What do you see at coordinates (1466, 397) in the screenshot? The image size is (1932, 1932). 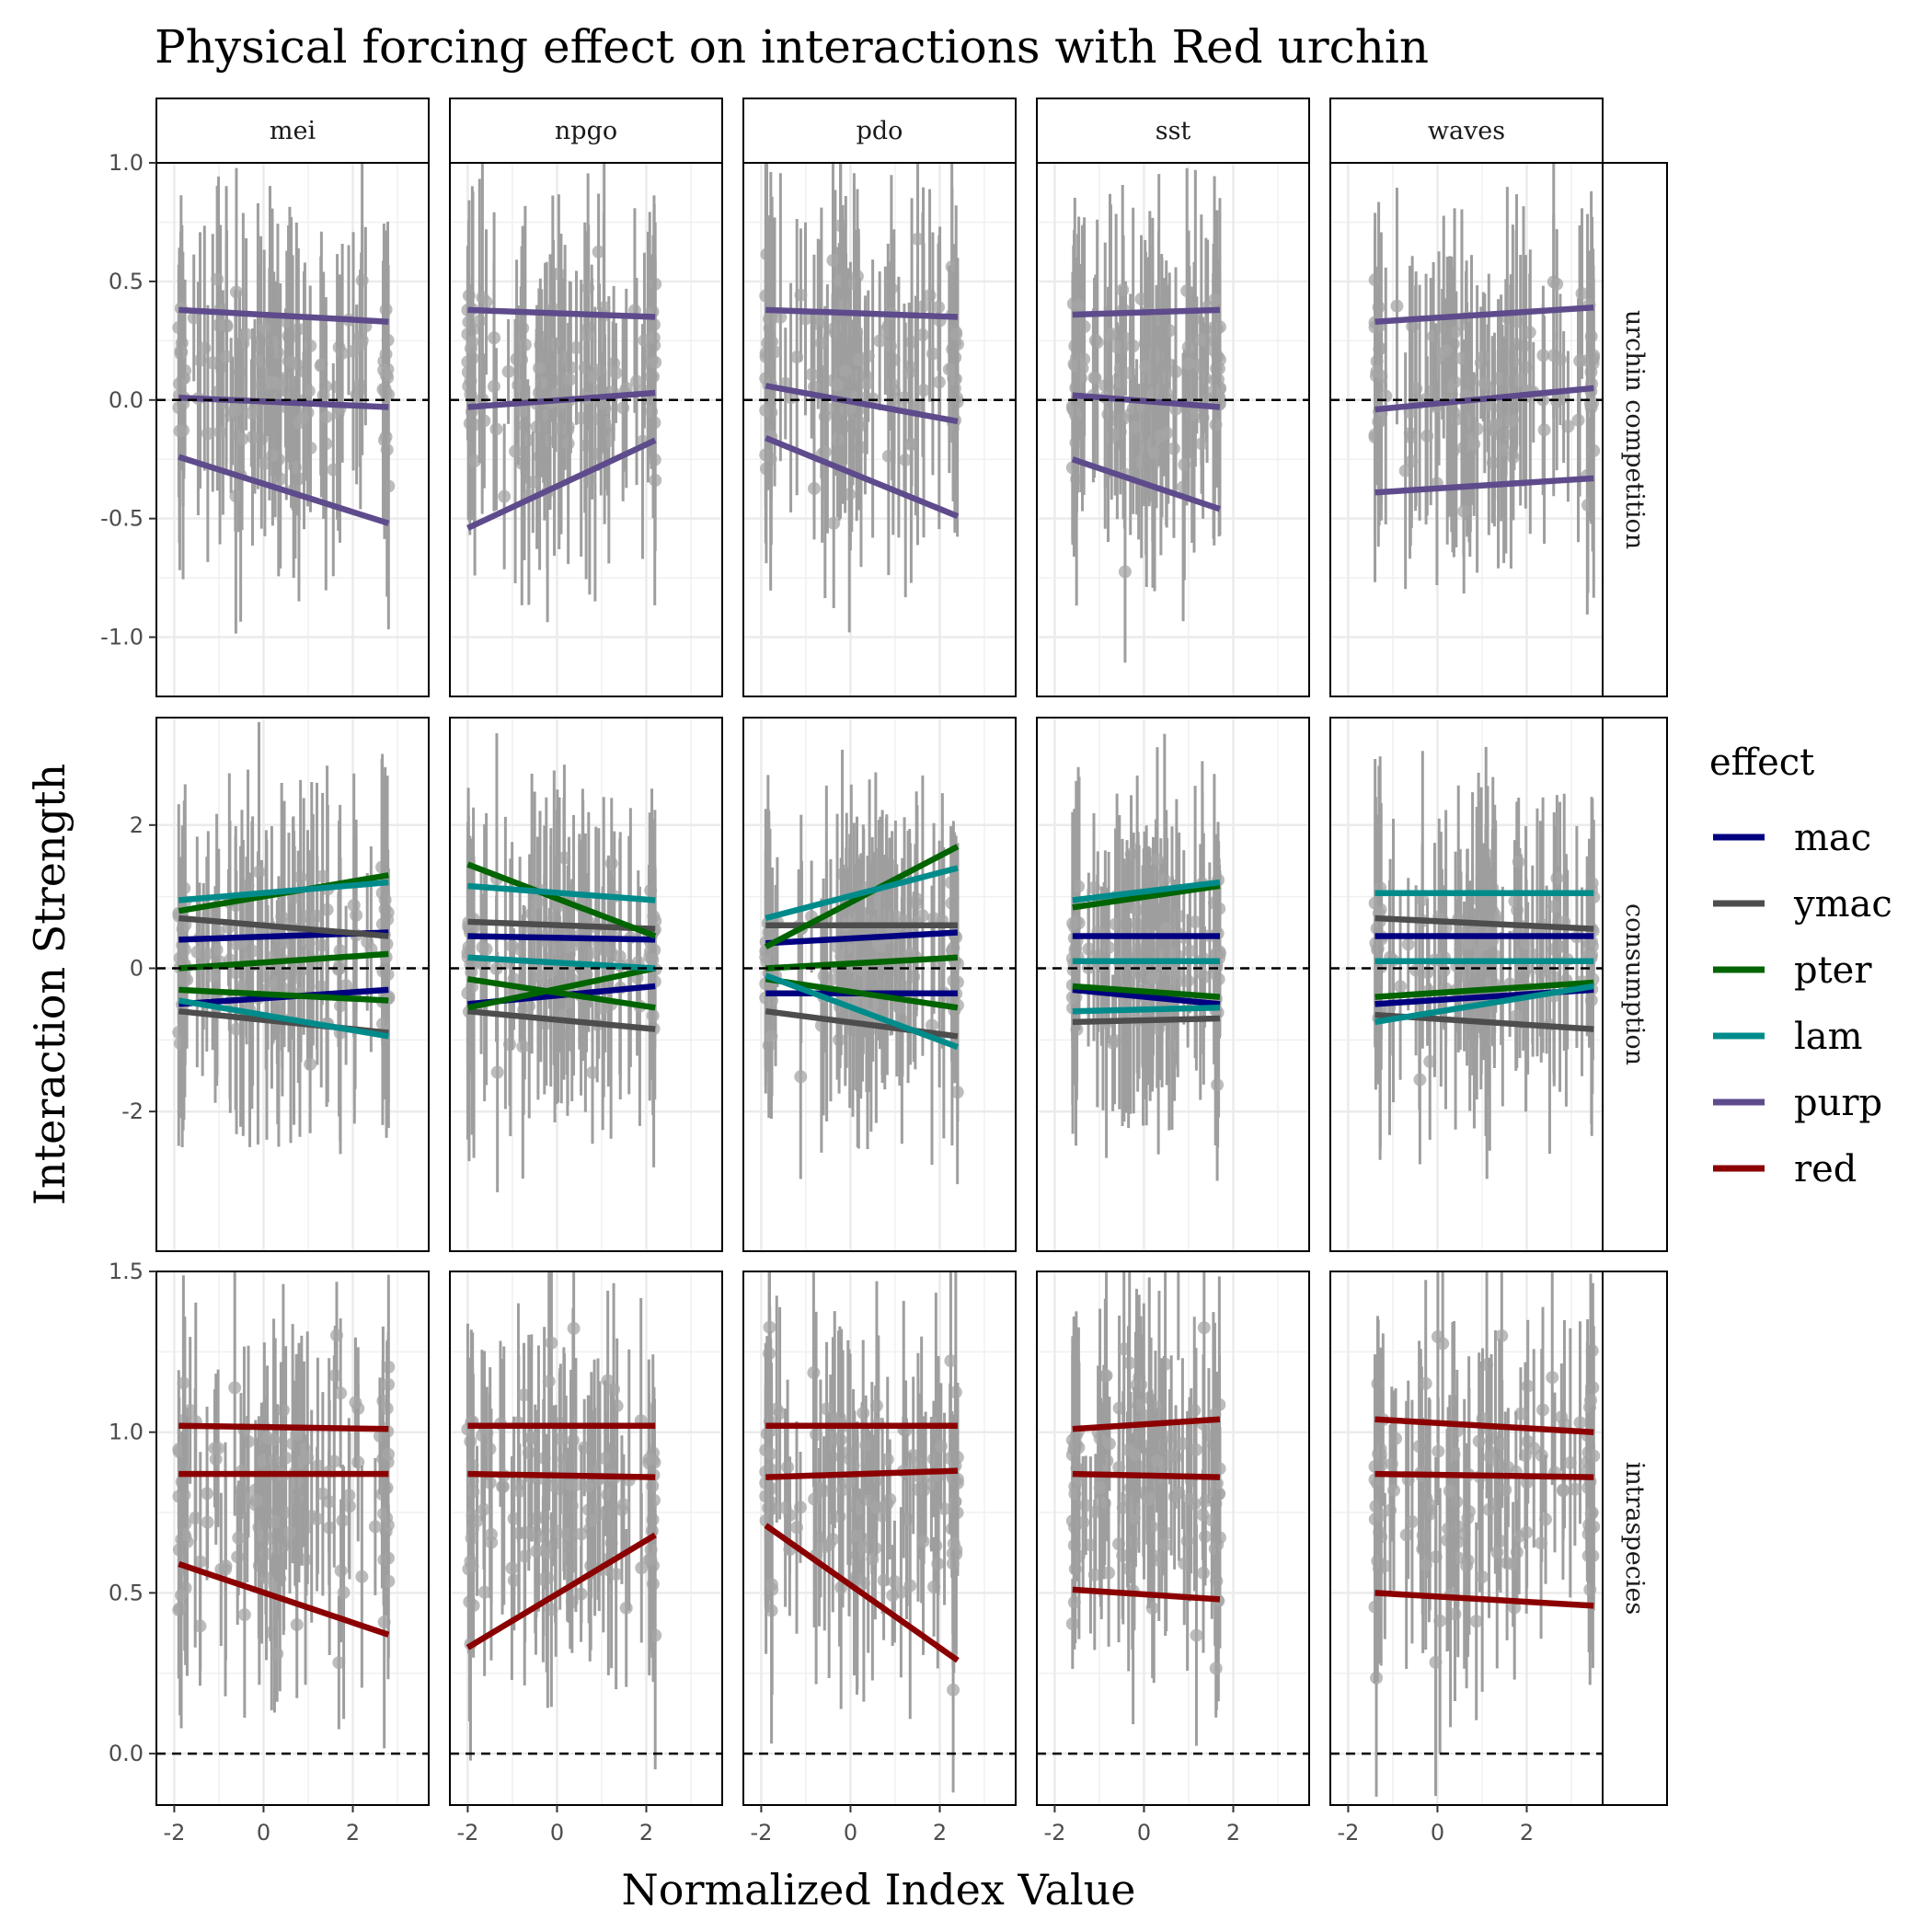 I see `panel-urchin-competition-waves: waves` at bounding box center [1466, 397].